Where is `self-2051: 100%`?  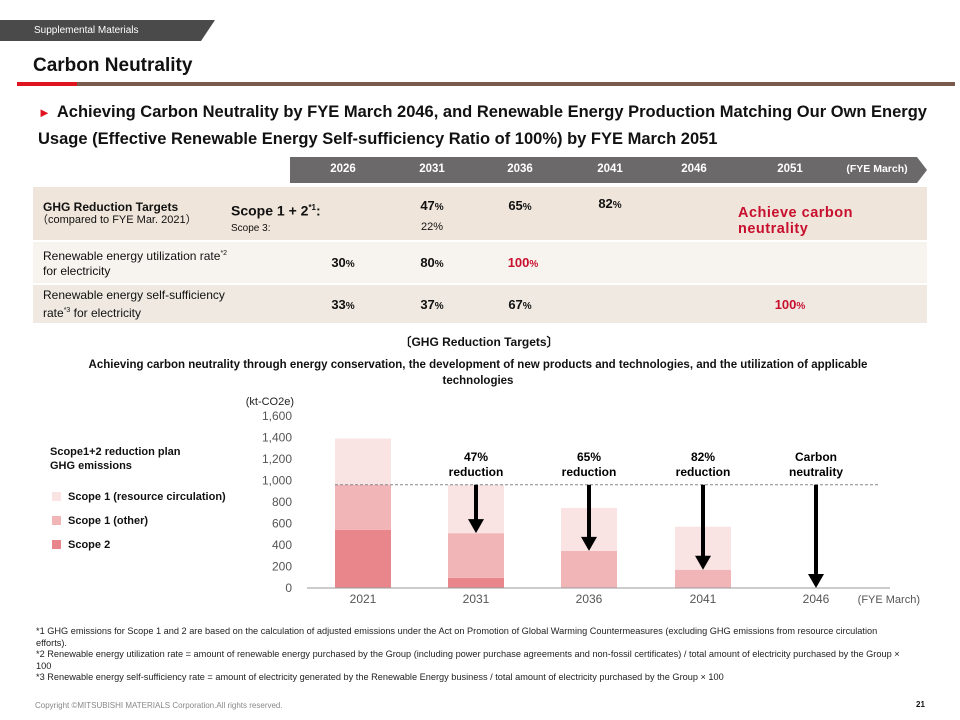 self-2051: 100% is located at coordinates (790, 304).